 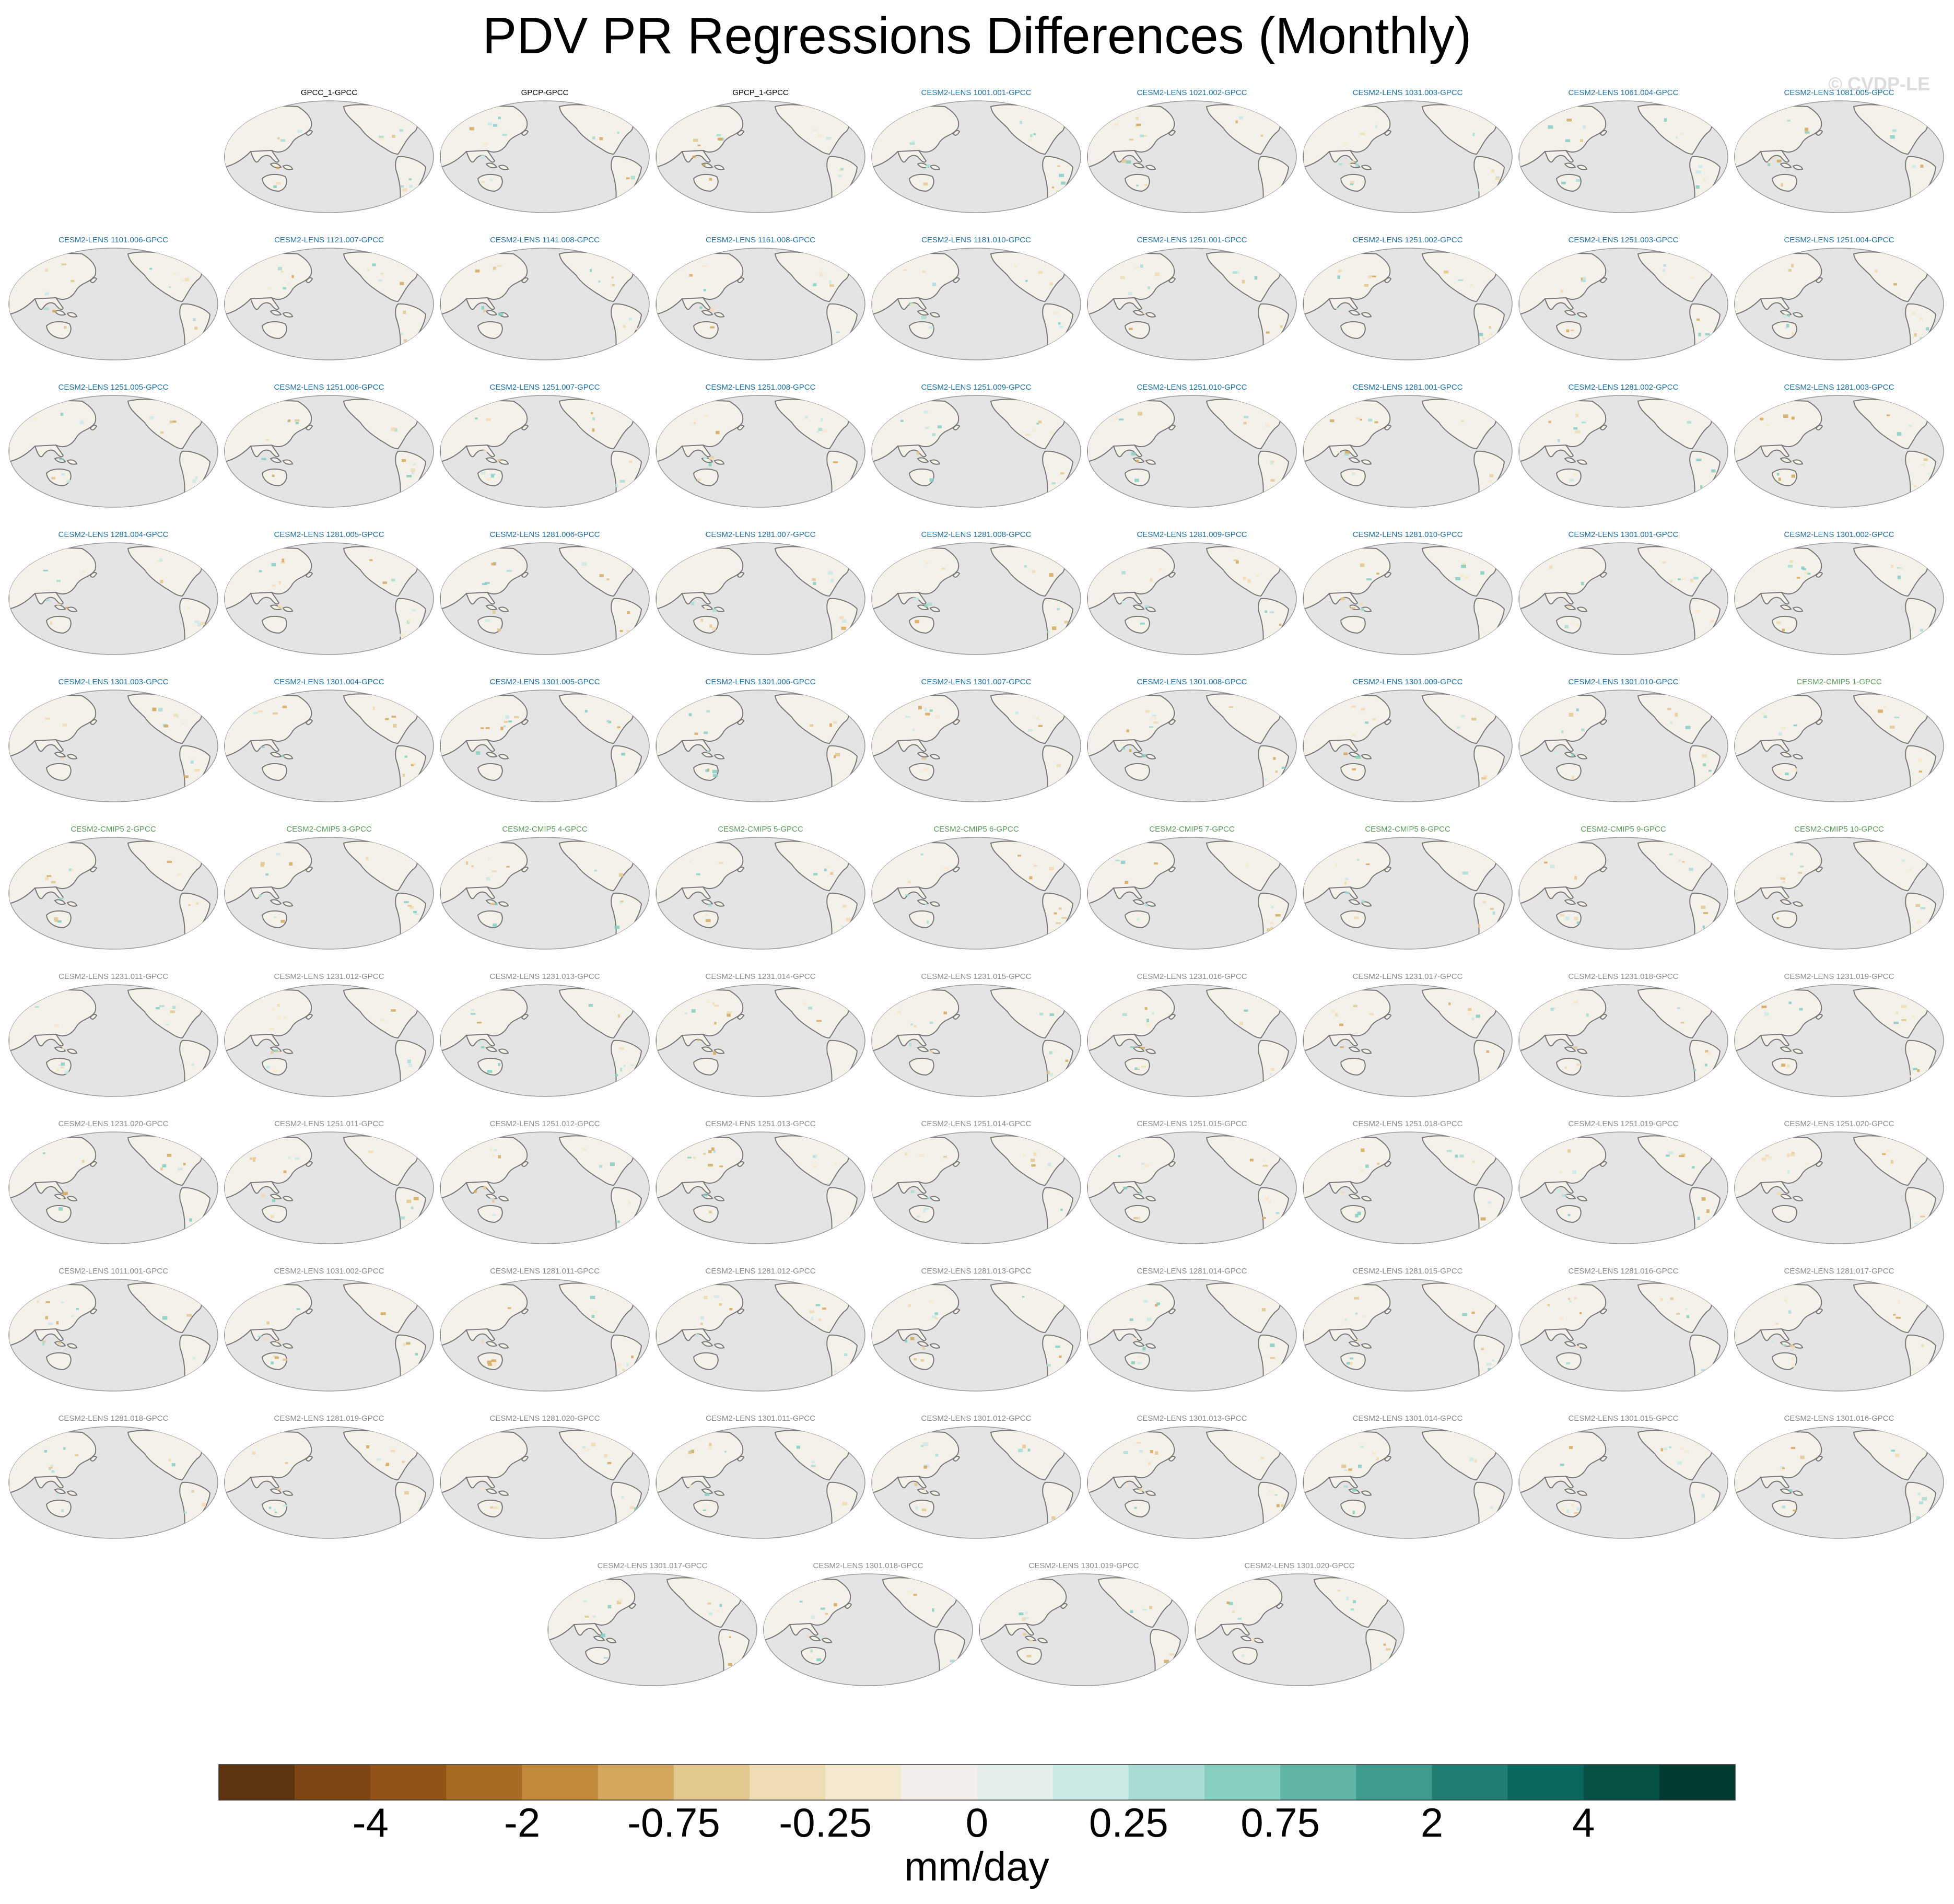 I want to click on colorbar-frame, so click(x=977, y=1783).